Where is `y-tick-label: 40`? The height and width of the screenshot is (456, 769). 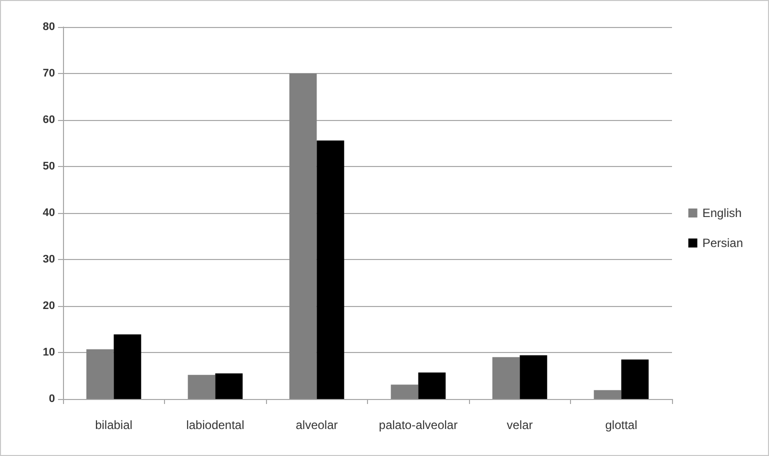
y-tick-label: 40 is located at coordinates (48, 213).